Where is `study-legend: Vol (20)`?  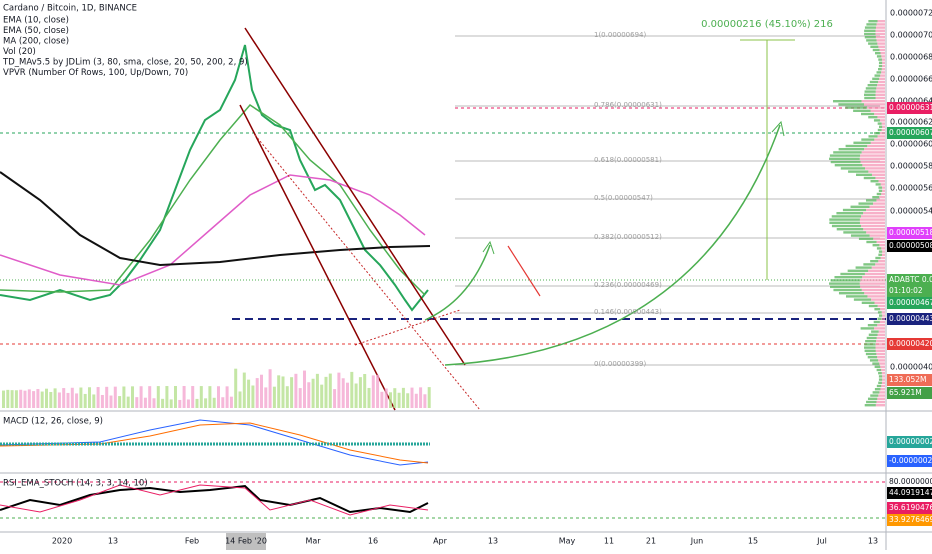 study-legend: Vol (20) is located at coordinates (19, 52).